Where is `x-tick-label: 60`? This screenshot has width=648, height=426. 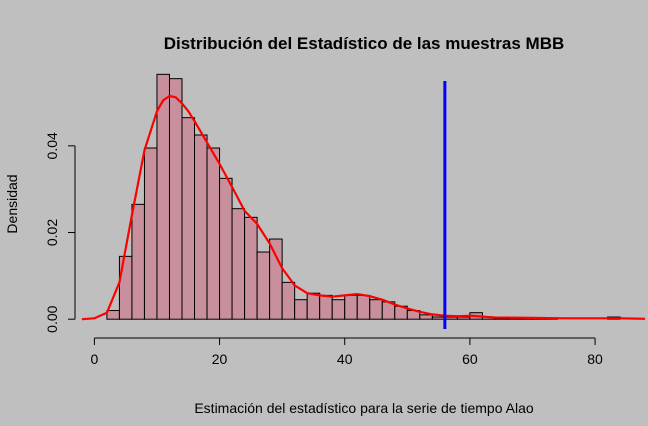
x-tick-label: 60 is located at coordinates (470, 359).